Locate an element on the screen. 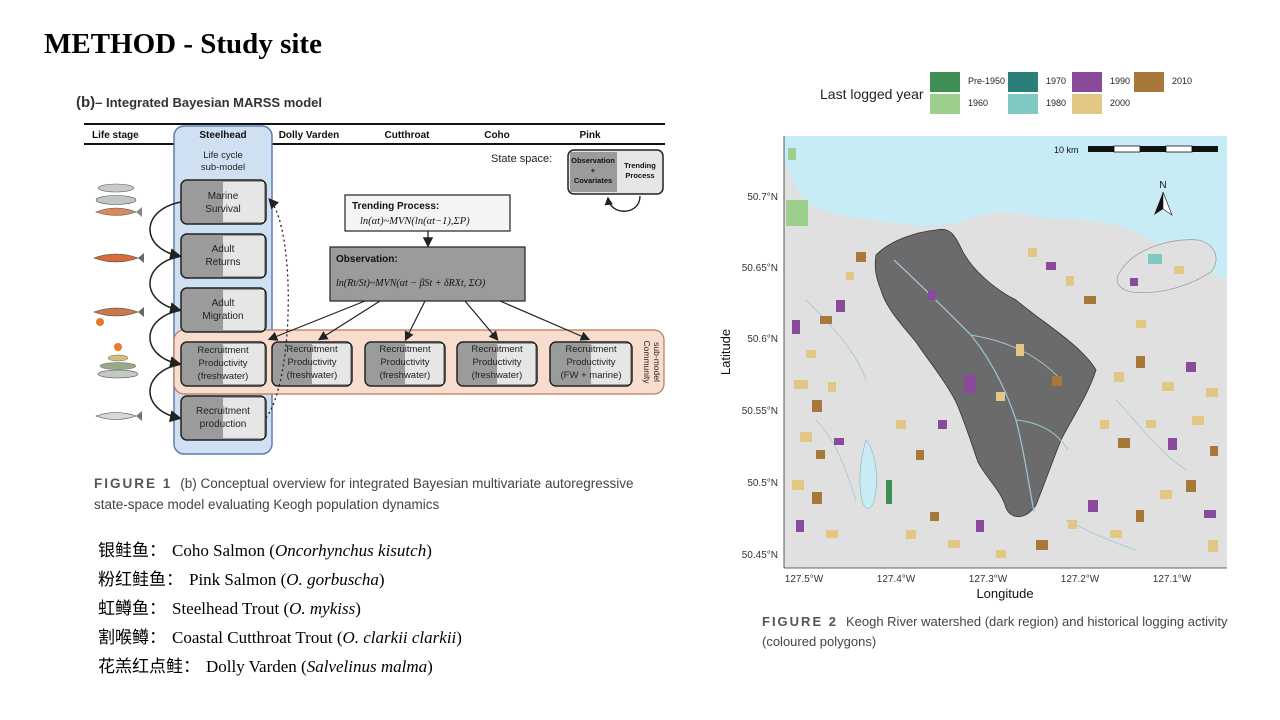 The height and width of the screenshot is (720, 1280). y-tick-label: 50.6°N is located at coordinates (762, 339).